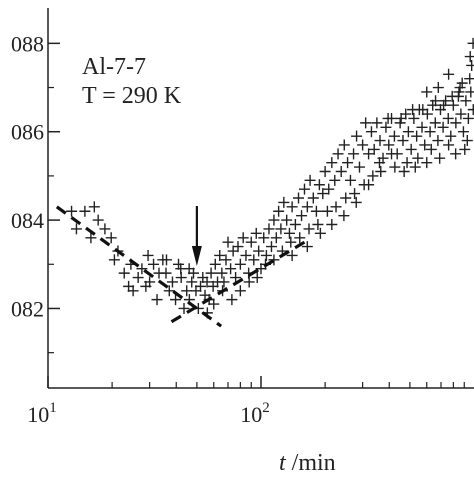 This screenshot has height=479, width=474. Describe the element at coordinates (132, 96) in the screenshot. I see `annotation-temperature: T = 290 K` at that location.